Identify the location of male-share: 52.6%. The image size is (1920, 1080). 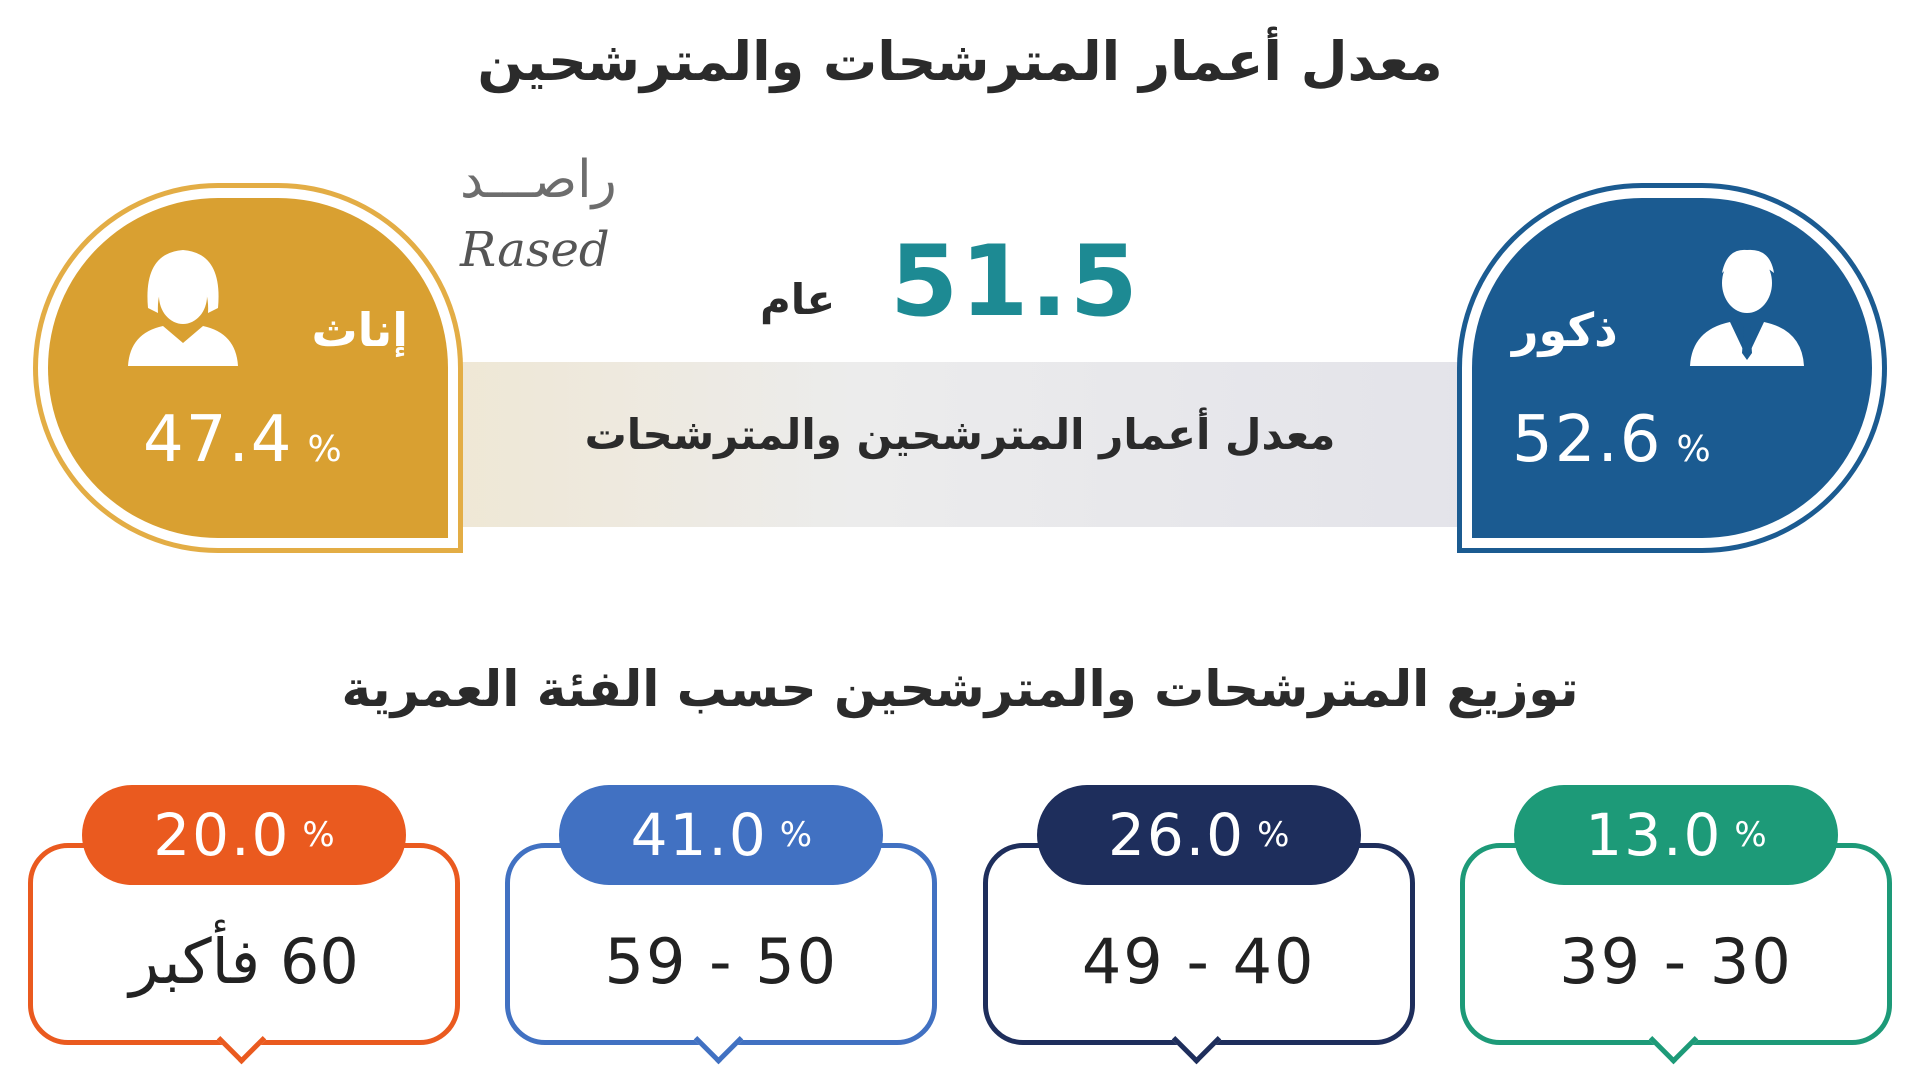
(1612, 440).